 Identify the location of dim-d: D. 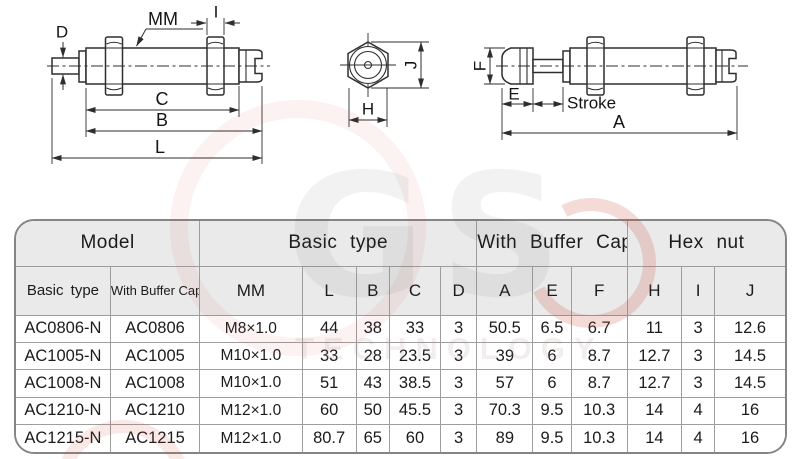
(63, 56).